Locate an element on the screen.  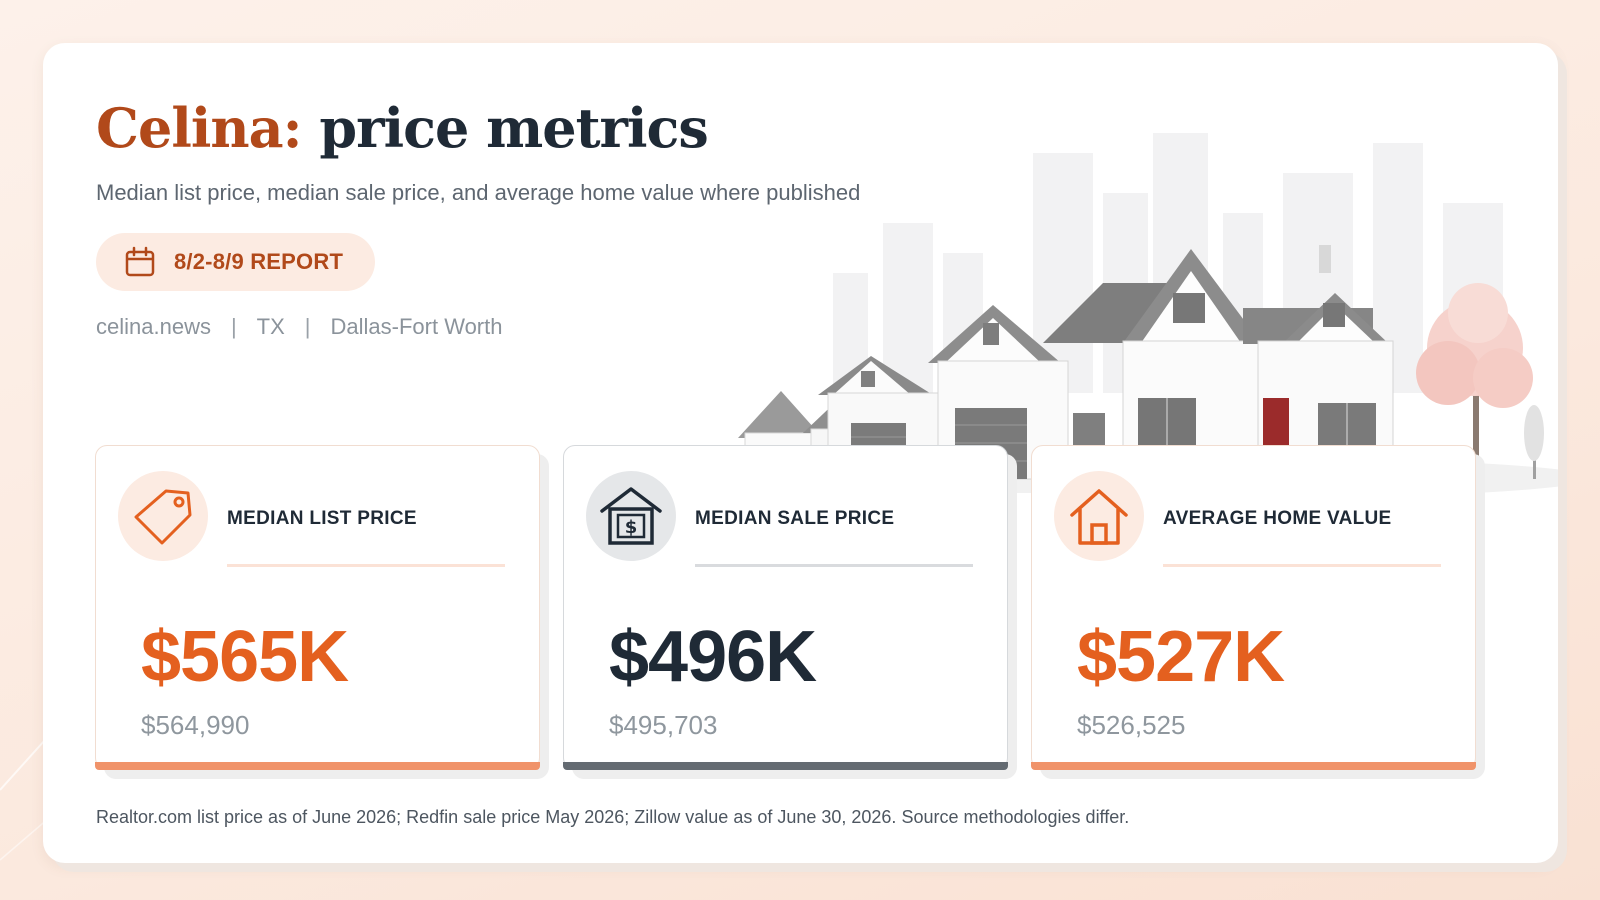
report-badge: 8/2-8/9 REPORT is located at coordinates (236, 262).